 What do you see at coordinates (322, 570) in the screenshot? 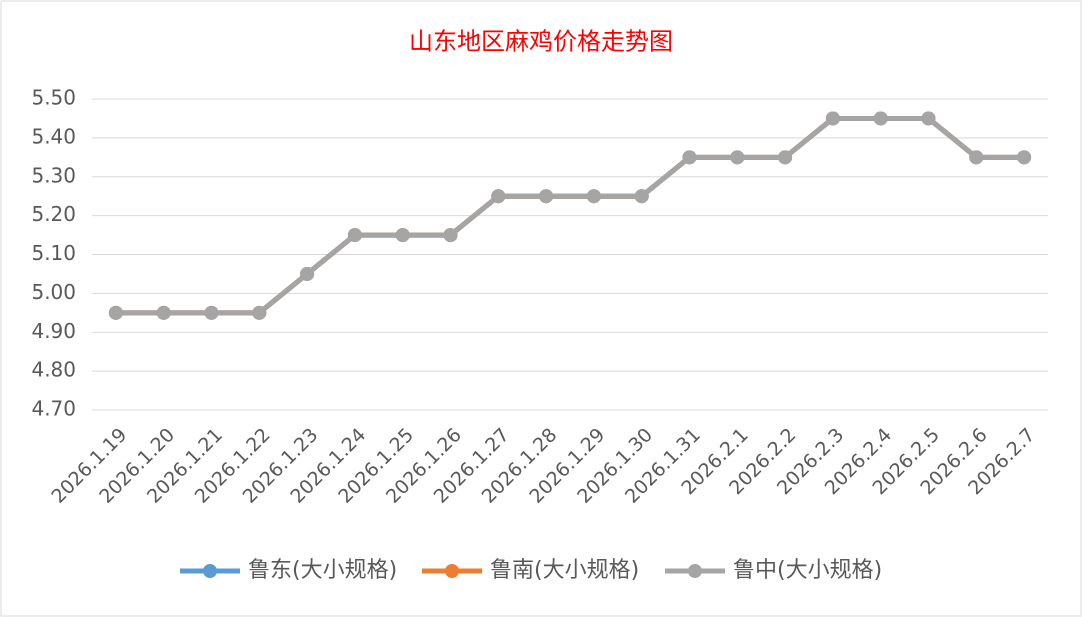
I see `legend-label: 鲁东(大小规格)` at bounding box center [322, 570].